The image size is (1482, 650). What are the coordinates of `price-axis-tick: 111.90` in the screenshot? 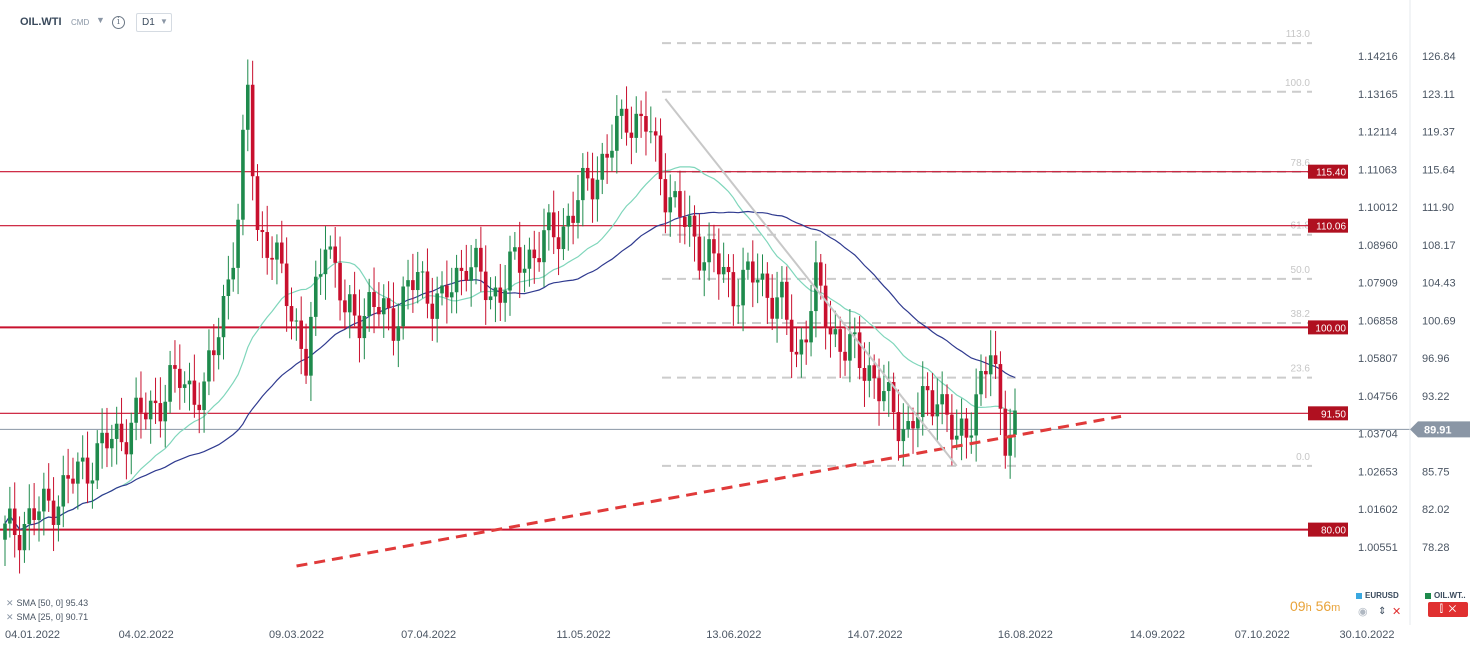 It's located at (1438, 208).